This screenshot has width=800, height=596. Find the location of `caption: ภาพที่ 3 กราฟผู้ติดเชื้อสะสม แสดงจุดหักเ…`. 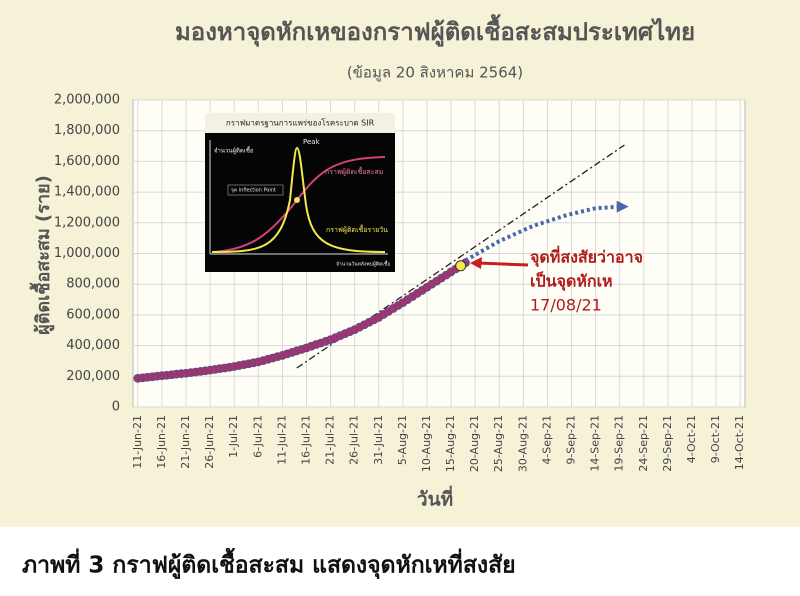

caption: ภาพที่ 3 กราฟผู้ติดเชื้อสะสม แสดงจุดหักเ… is located at coordinates (269, 564).